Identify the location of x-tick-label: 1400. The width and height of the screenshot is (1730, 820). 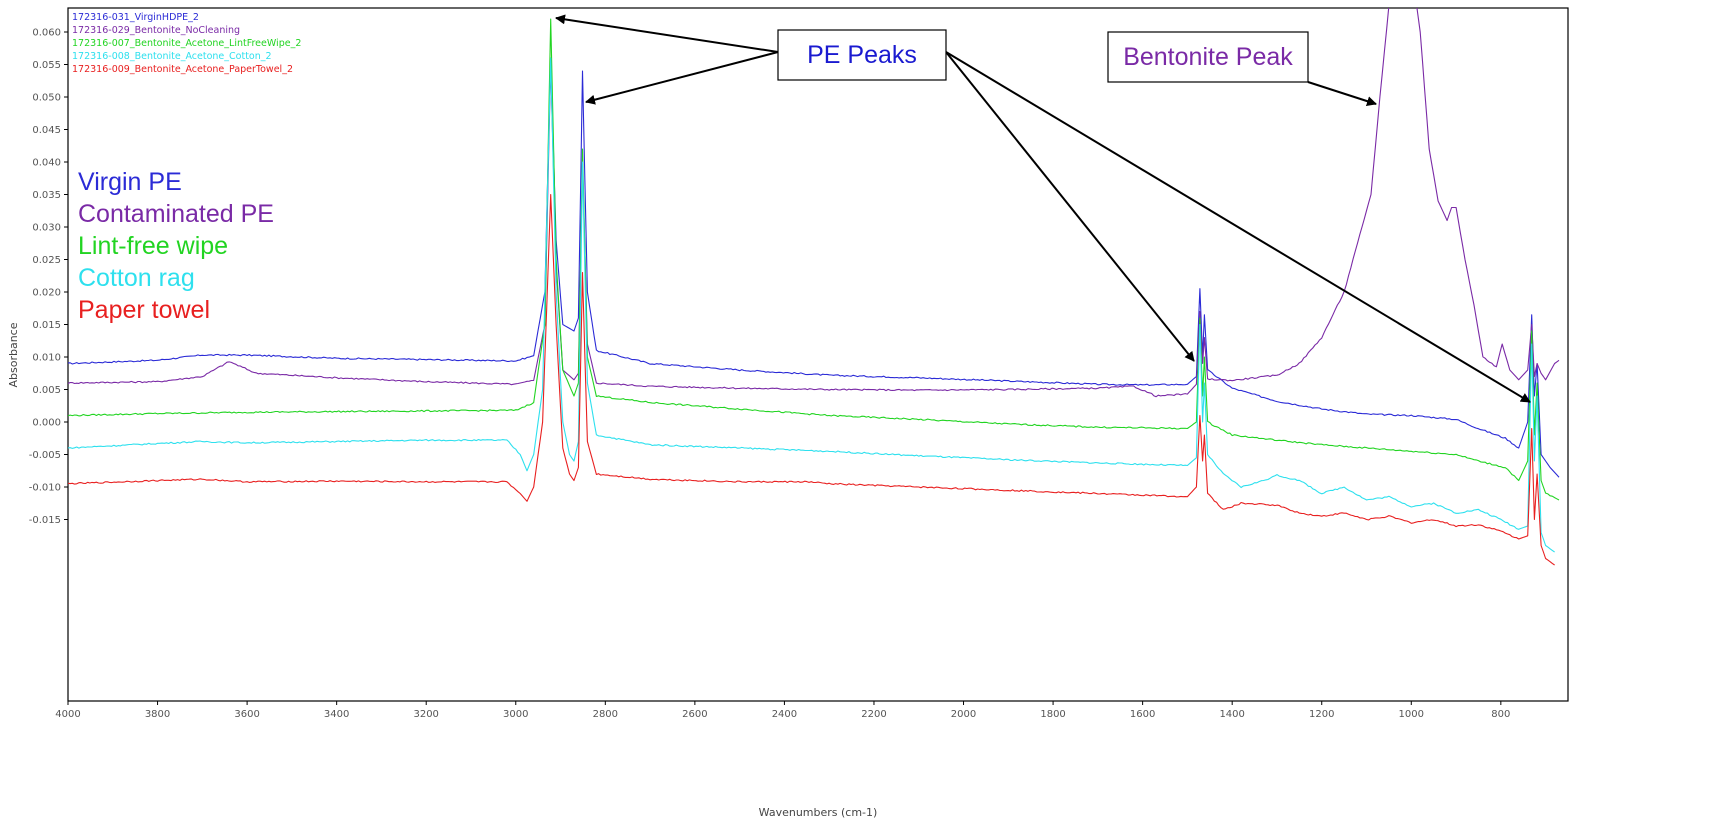
(1231, 714).